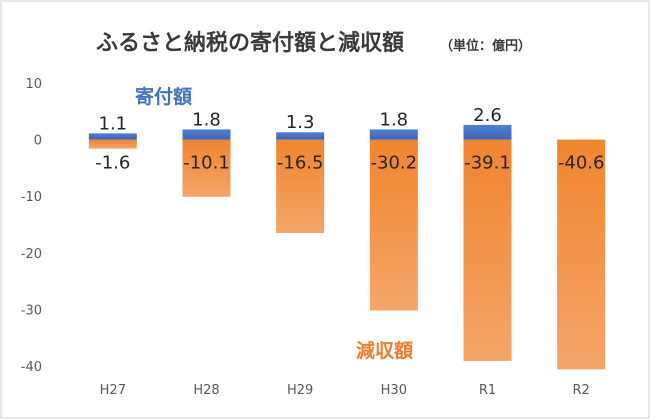 The height and width of the screenshot is (419, 650). What do you see at coordinates (112, 163) in the screenshot?
I see `data-label-genshugaku: -1.6` at bounding box center [112, 163].